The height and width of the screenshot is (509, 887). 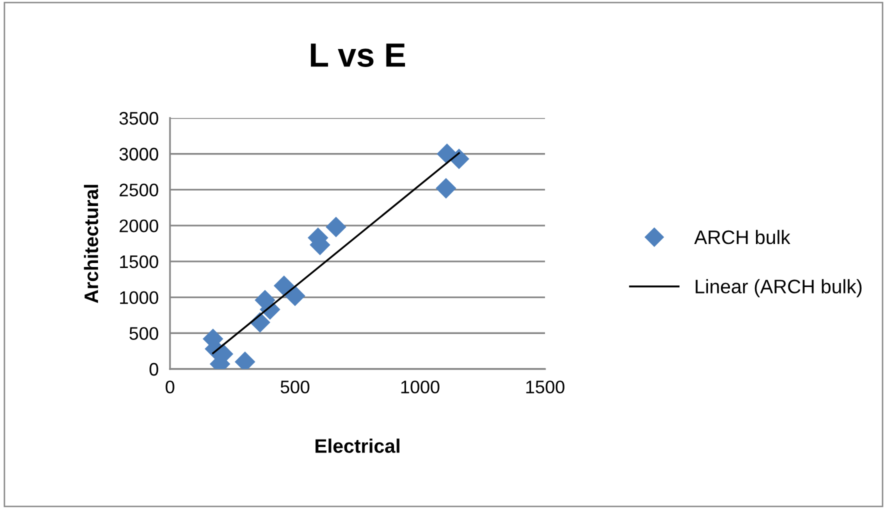 I want to click on y-tick-label: 1500, so click(x=139, y=261).